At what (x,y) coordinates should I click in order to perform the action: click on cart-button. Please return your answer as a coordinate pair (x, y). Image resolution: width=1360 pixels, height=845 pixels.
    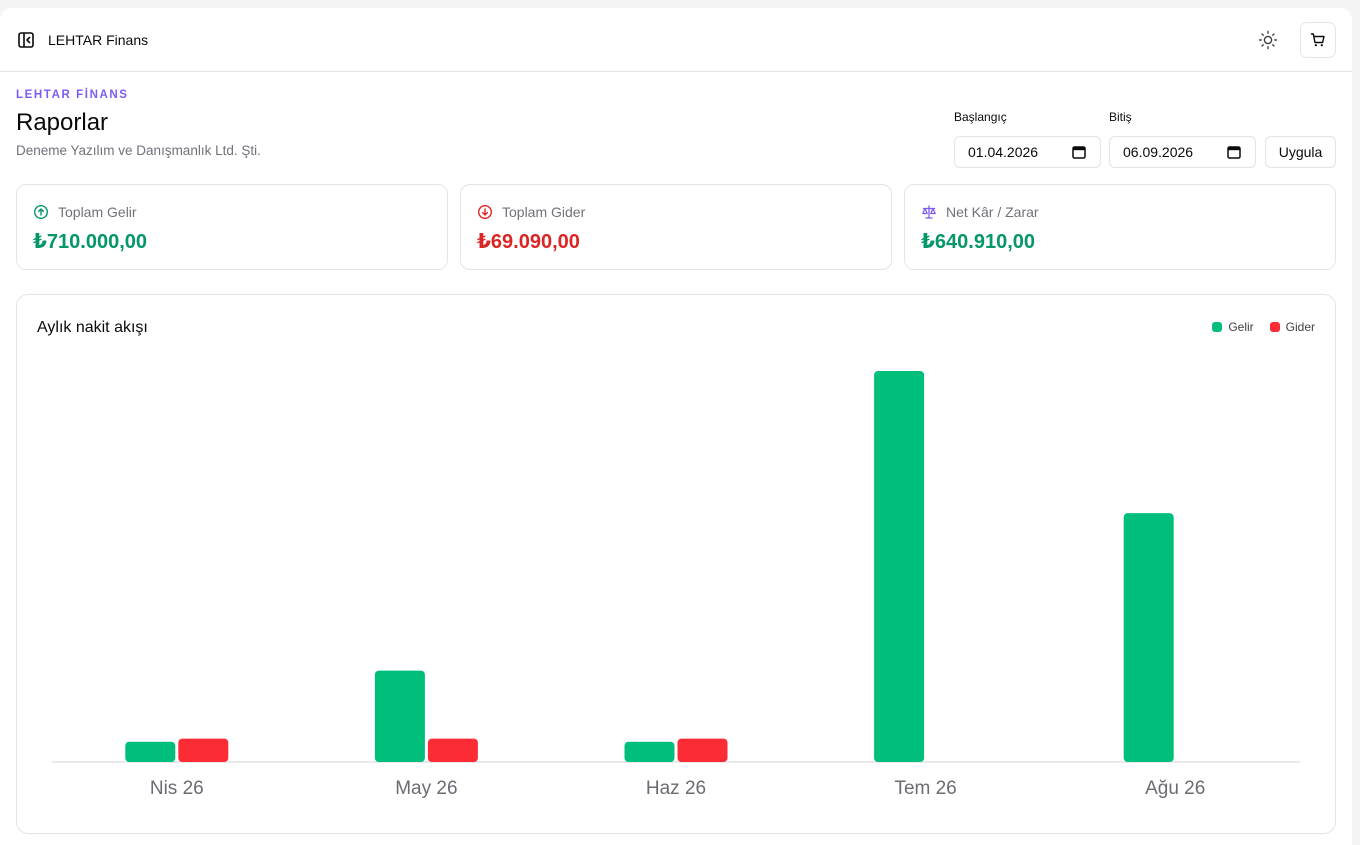
    Looking at the image, I should click on (1318, 40).